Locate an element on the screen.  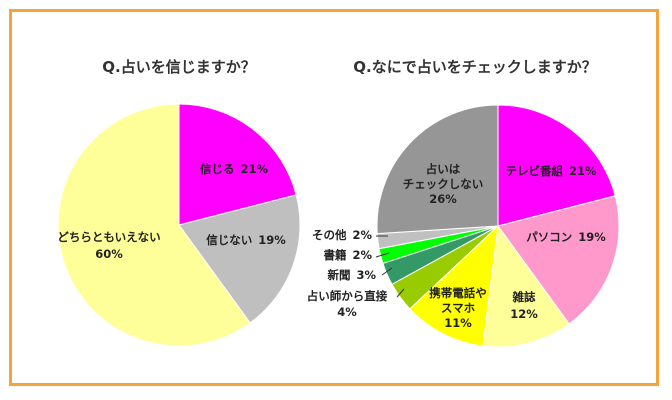
slice-label-no-check-line2: チェックしない is located at coordinates (443, 184).